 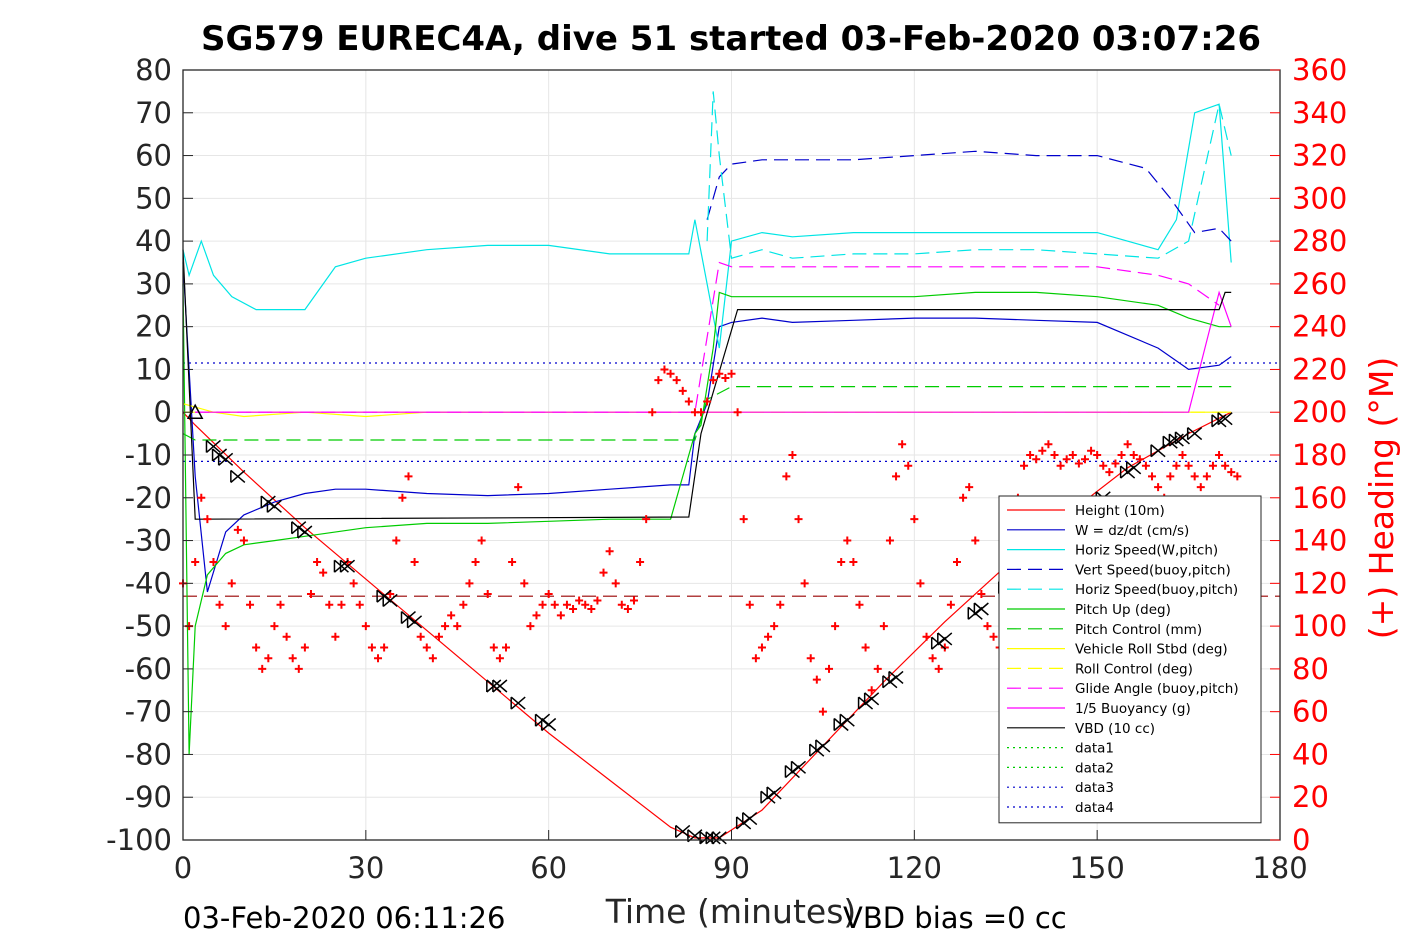 I want to click on legend-label-5: Pitch Up (deg), so click(x=1123, y=610).